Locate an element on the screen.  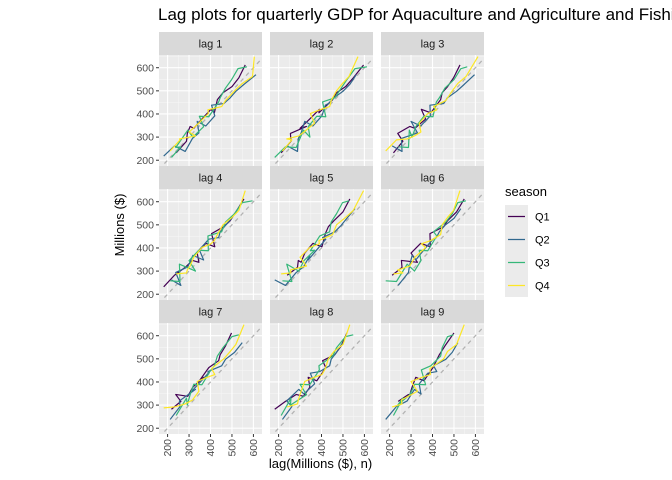
legend-label: Q4 is located at coordinates (542, 287).